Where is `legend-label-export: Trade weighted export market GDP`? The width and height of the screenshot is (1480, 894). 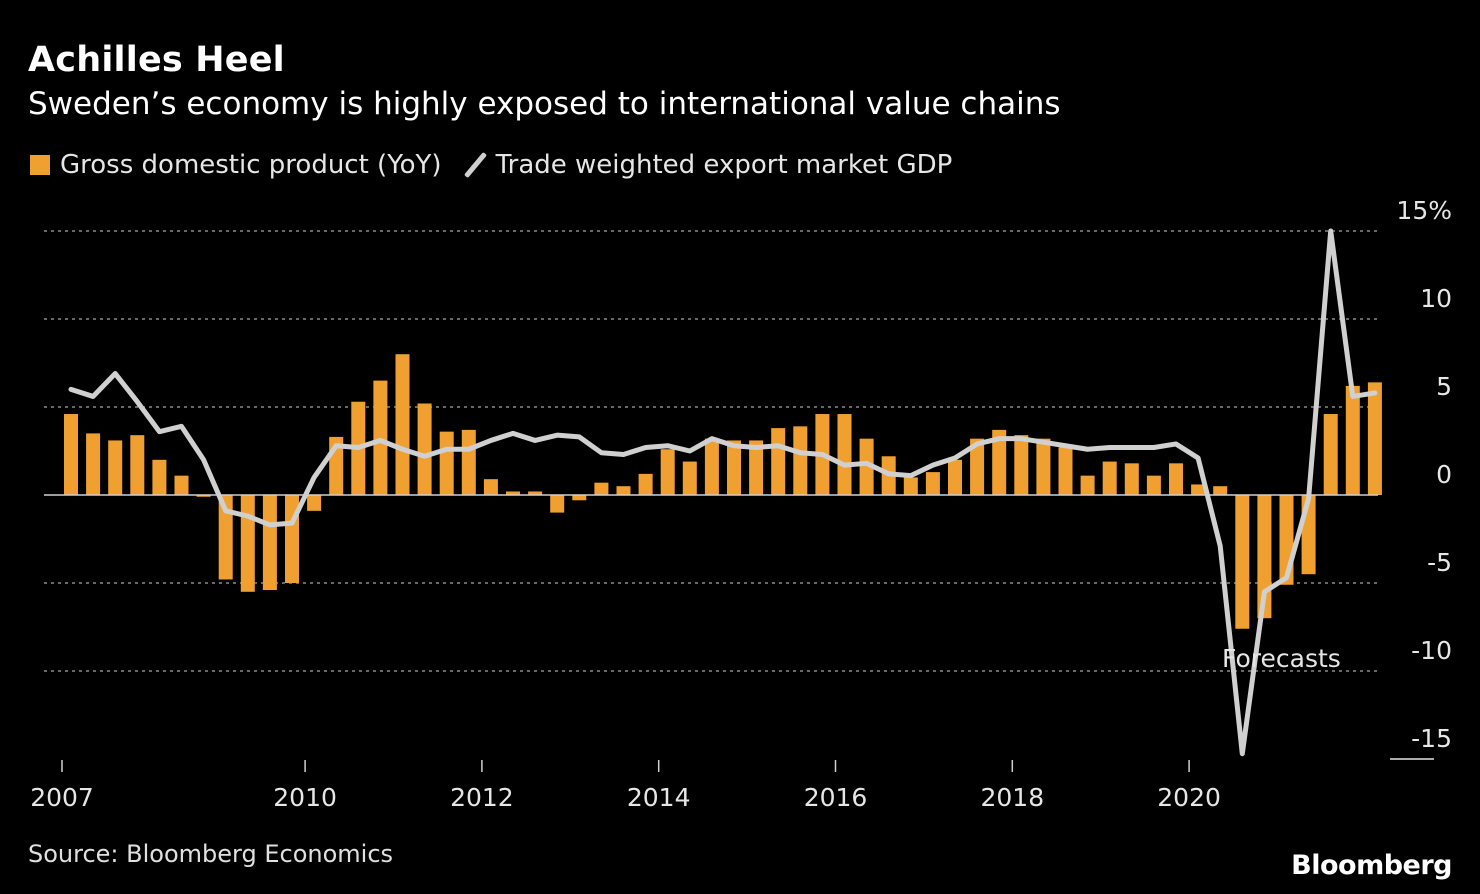 legend-label-export: Trade weighted export market GDP is located at coordinates (724, 165).